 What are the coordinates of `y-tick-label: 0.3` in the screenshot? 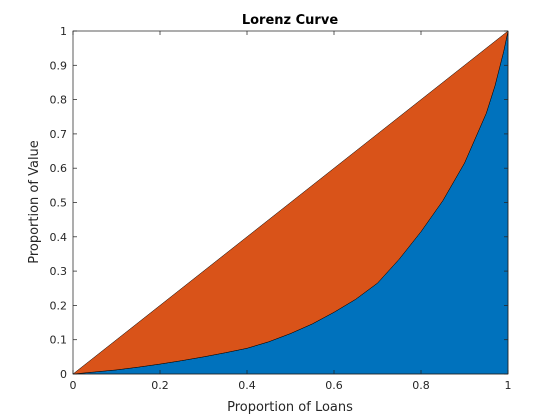 It's located at (59, 271).